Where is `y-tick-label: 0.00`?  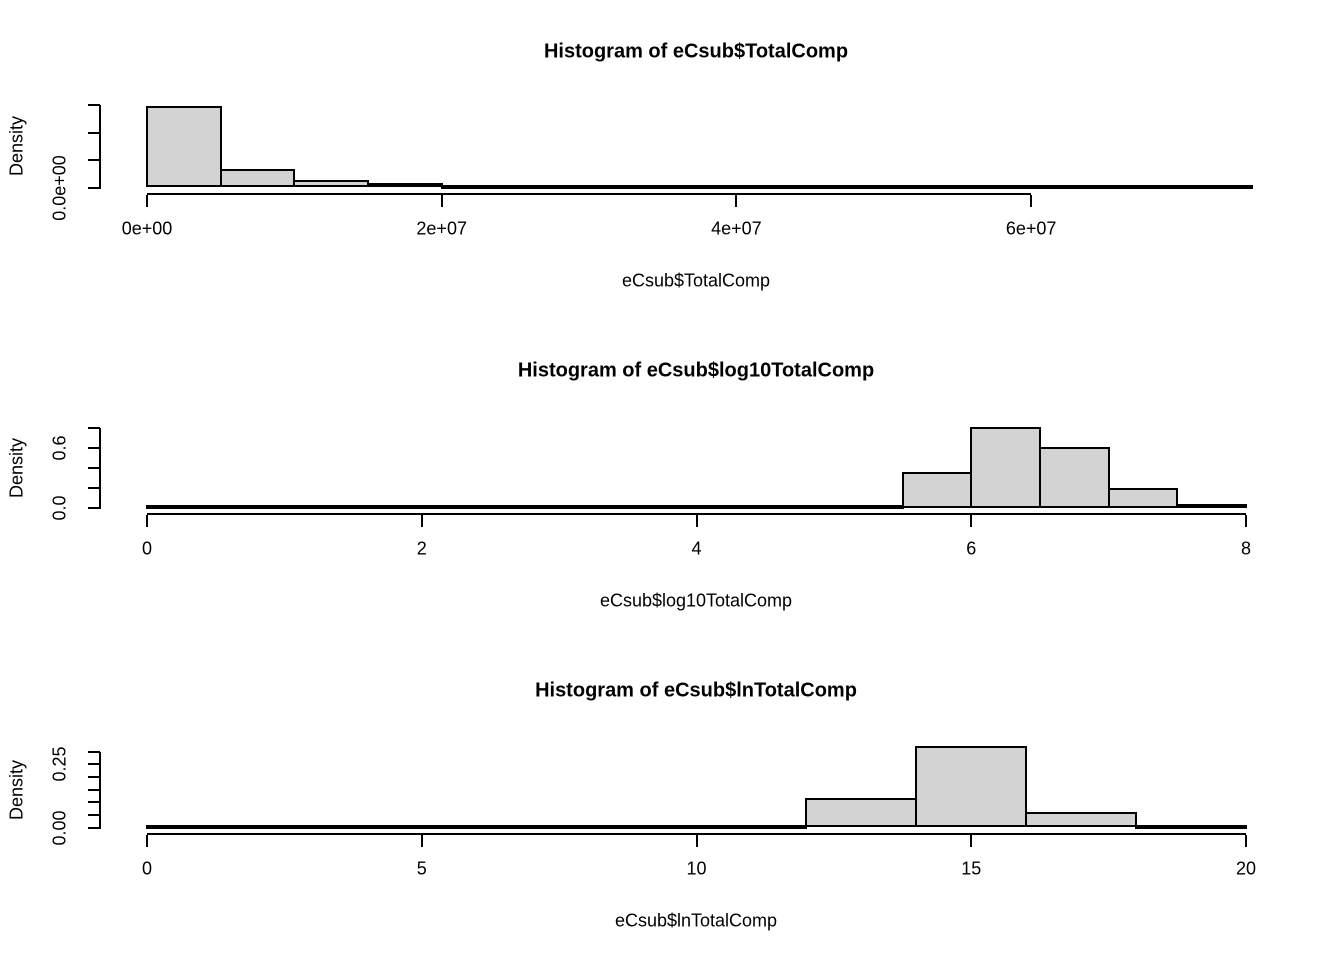
y-tick-label: 0.00 is located at coordinates (59, 827).